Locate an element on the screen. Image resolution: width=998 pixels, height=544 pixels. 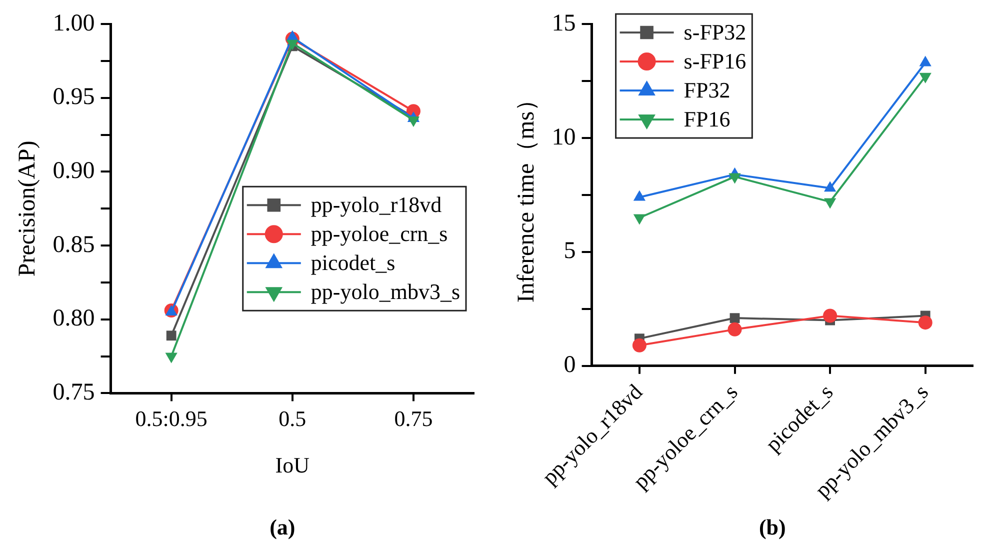
legend-label: FP32 is located at coordinates (707, 89).